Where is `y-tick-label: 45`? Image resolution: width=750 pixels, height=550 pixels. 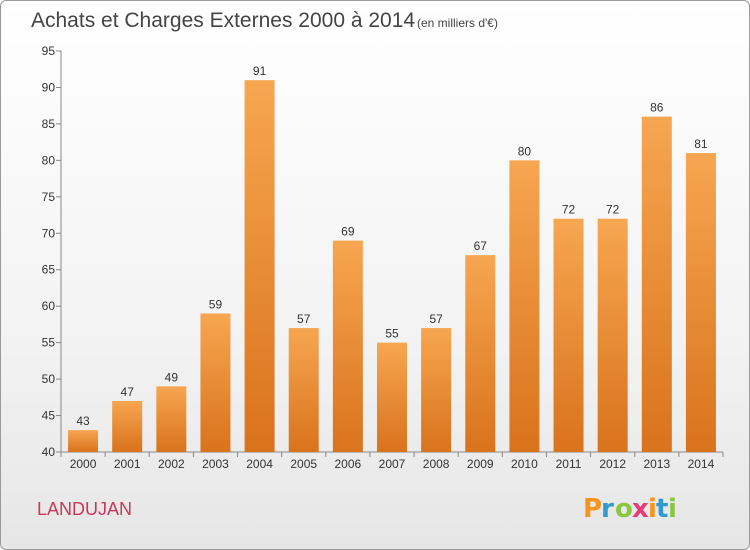 y-tick-label: 45 is located at coordinates (49, 416).